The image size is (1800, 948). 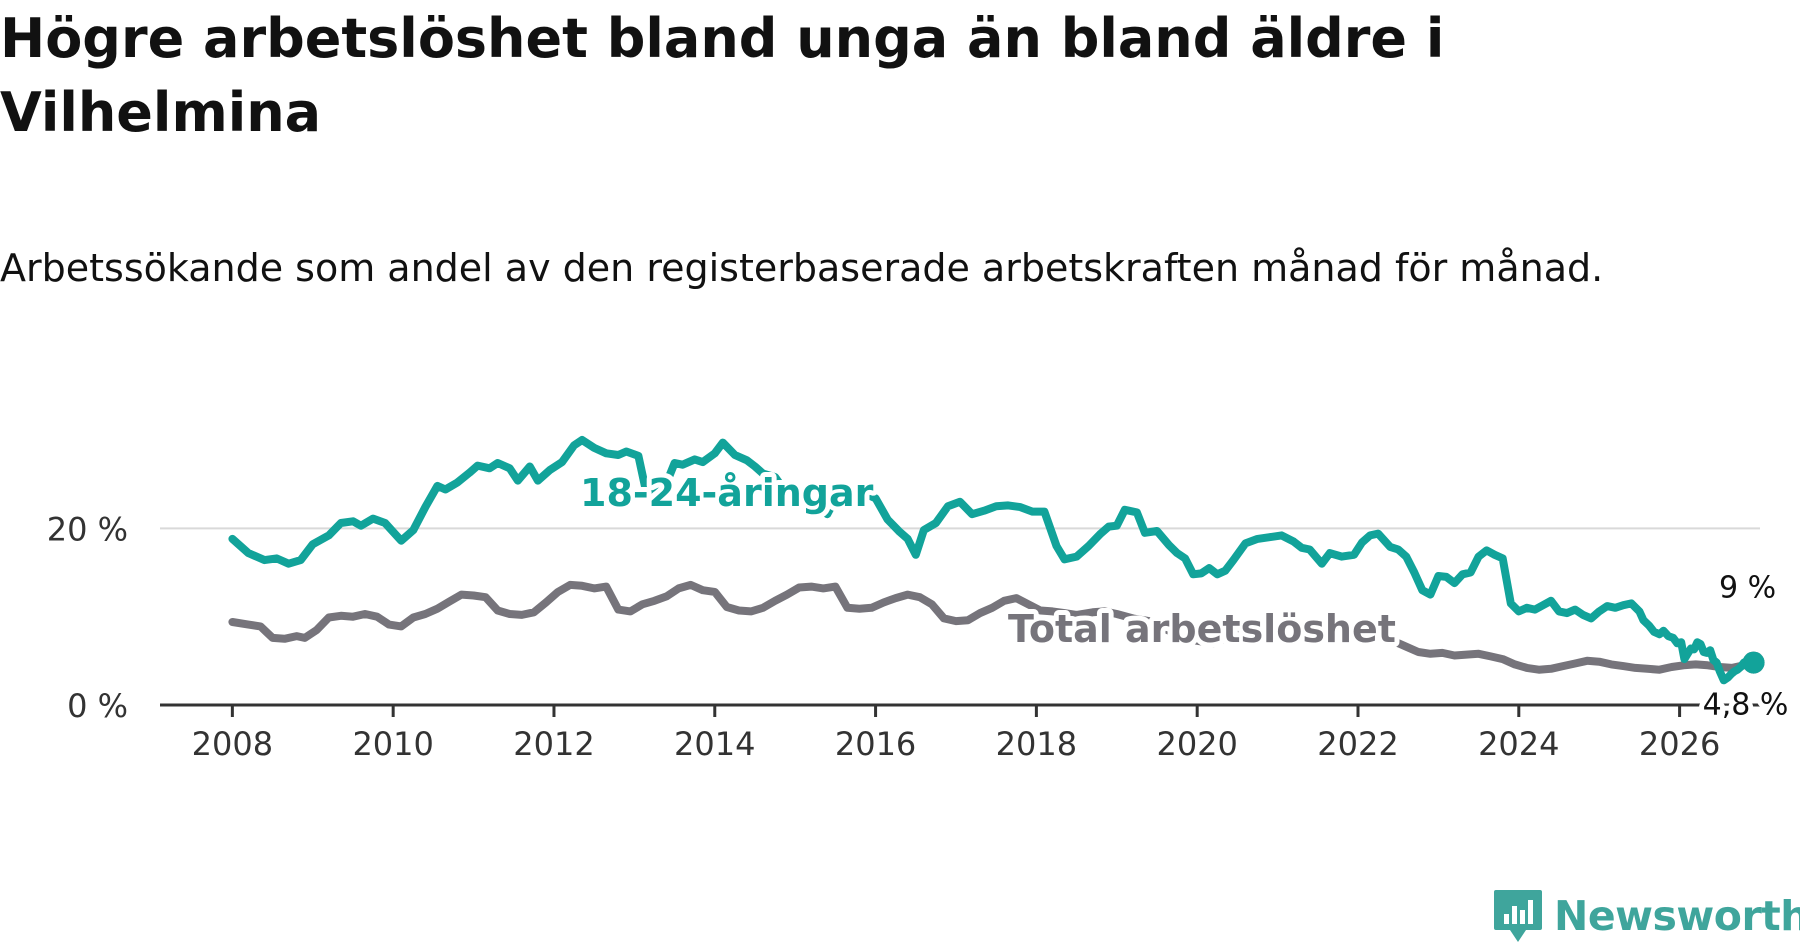 What do you see at coordinates (960, 733) in the screenshot?
I see `x-axis: 2008 2010 2012 2014 2016 2018 2020 2022 2024 2026` at bounding box center [960, 733].